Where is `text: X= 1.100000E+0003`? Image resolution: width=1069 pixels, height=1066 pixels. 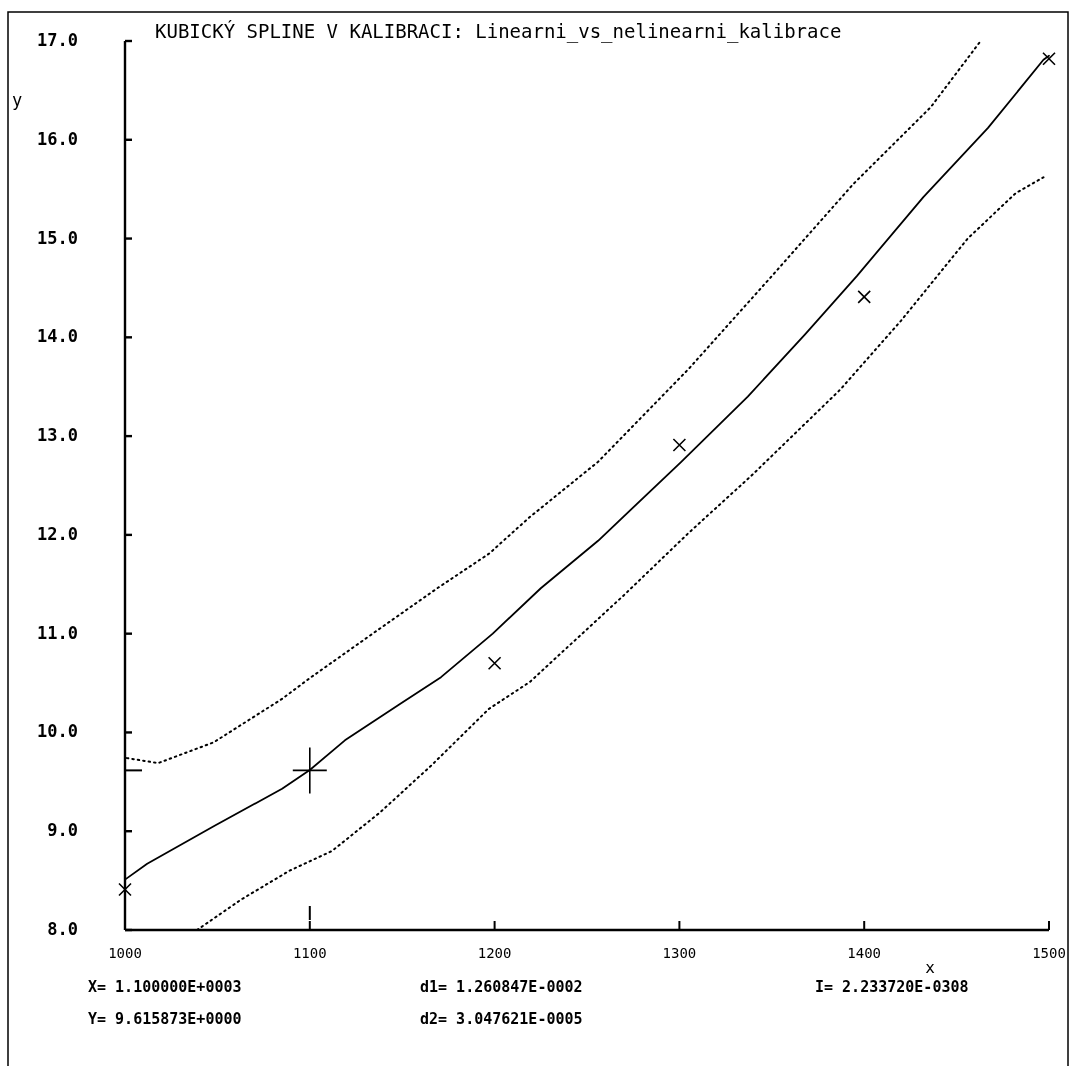 text: X= 1.100000E+0003 is located at coordinates (165, 987).